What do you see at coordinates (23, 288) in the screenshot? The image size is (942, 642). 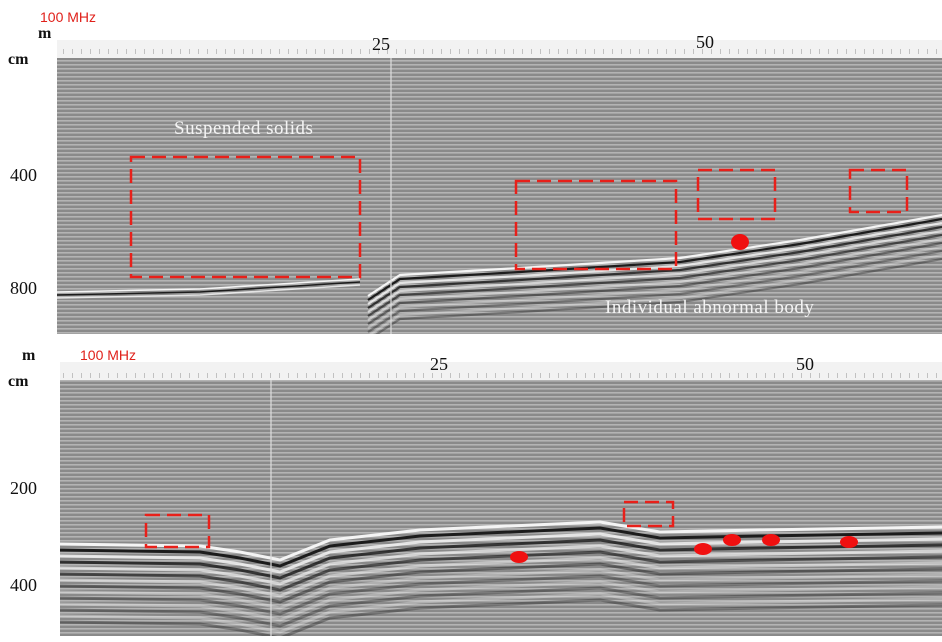 I see `y-tick: 800` at bounding box center [23, 288].